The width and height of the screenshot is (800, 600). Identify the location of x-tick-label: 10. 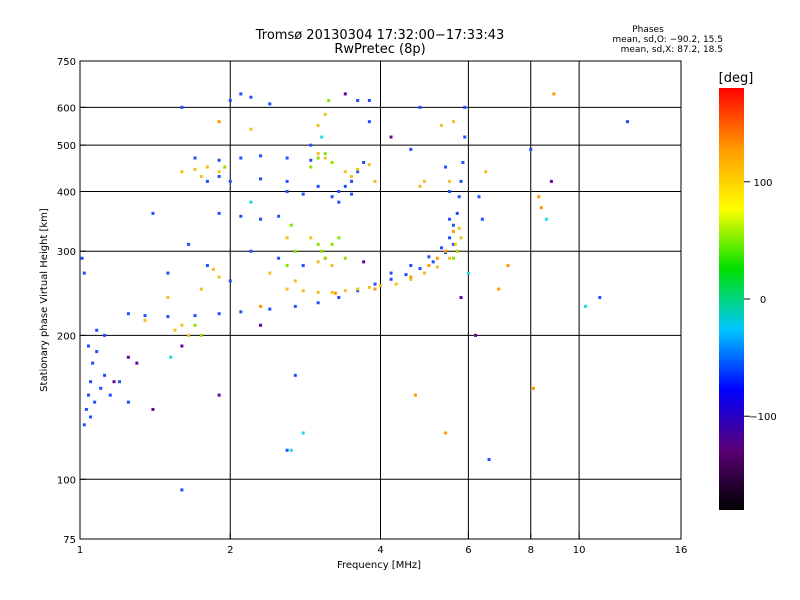
(579, 550).